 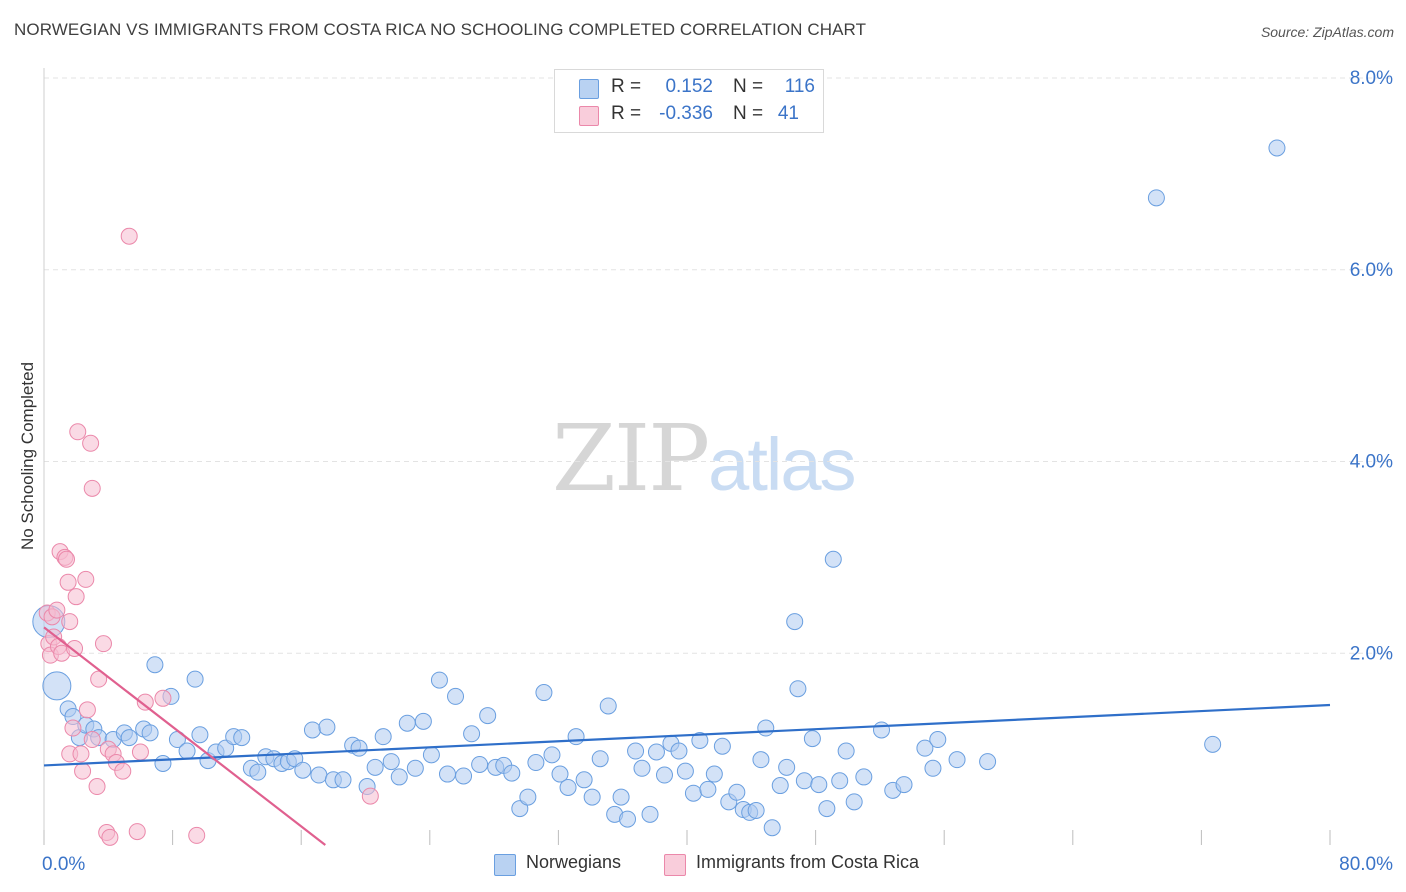 What do you see at coordinates (689, 101) in the screenshot?
I see `correlation-legend: R = 0.152 N = 116 R = -0.336 N = 41` at bounding box center [689, 101].